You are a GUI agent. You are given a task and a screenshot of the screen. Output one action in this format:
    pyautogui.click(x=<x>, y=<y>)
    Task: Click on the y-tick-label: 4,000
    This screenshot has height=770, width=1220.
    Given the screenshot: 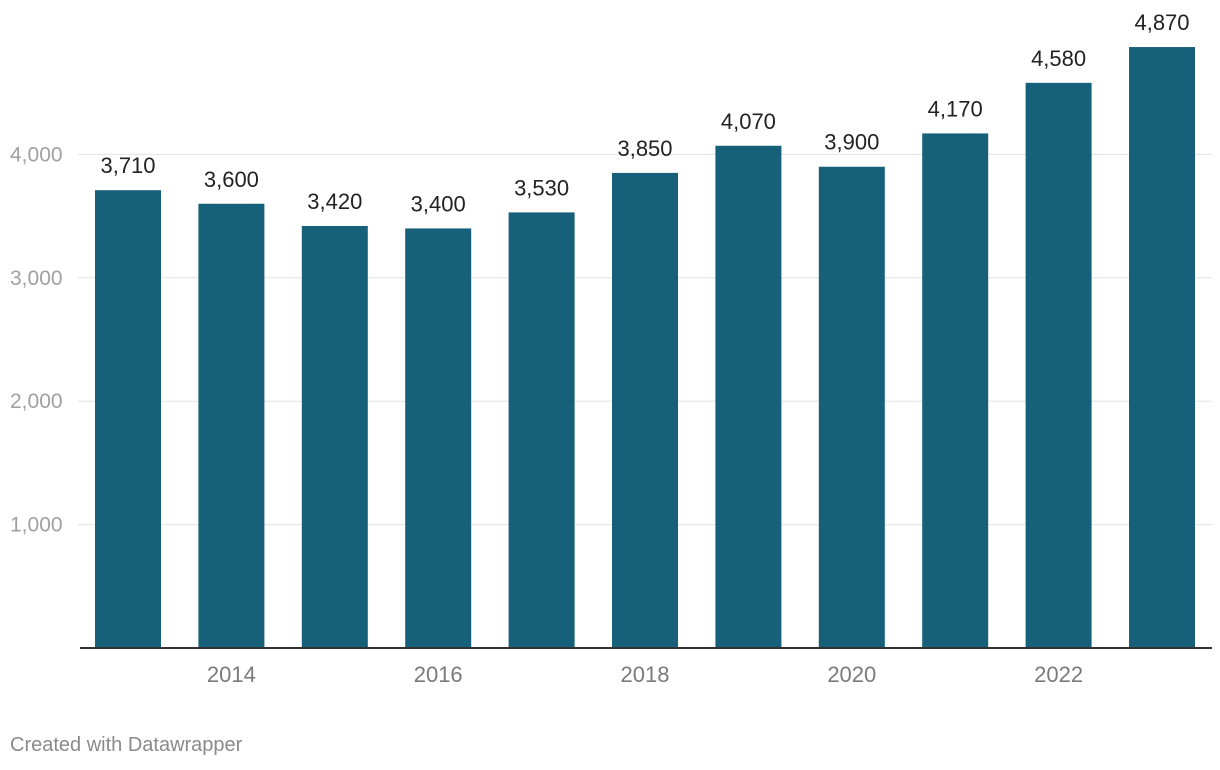 What is the action you would take?
    pyautogui.click(x=36, y=154)
    